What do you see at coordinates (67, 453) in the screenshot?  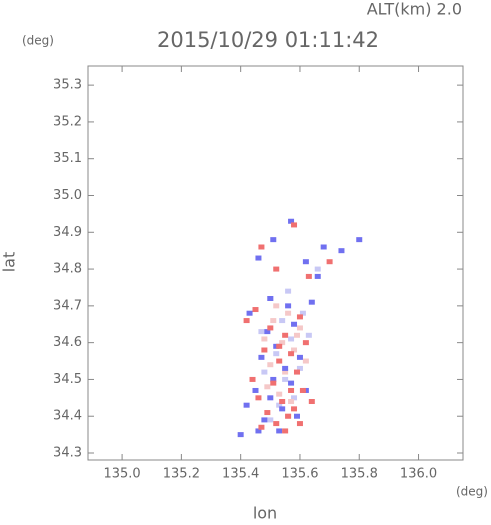 I see `y-tick-label: 34.3` at bounding box center [67, 453].